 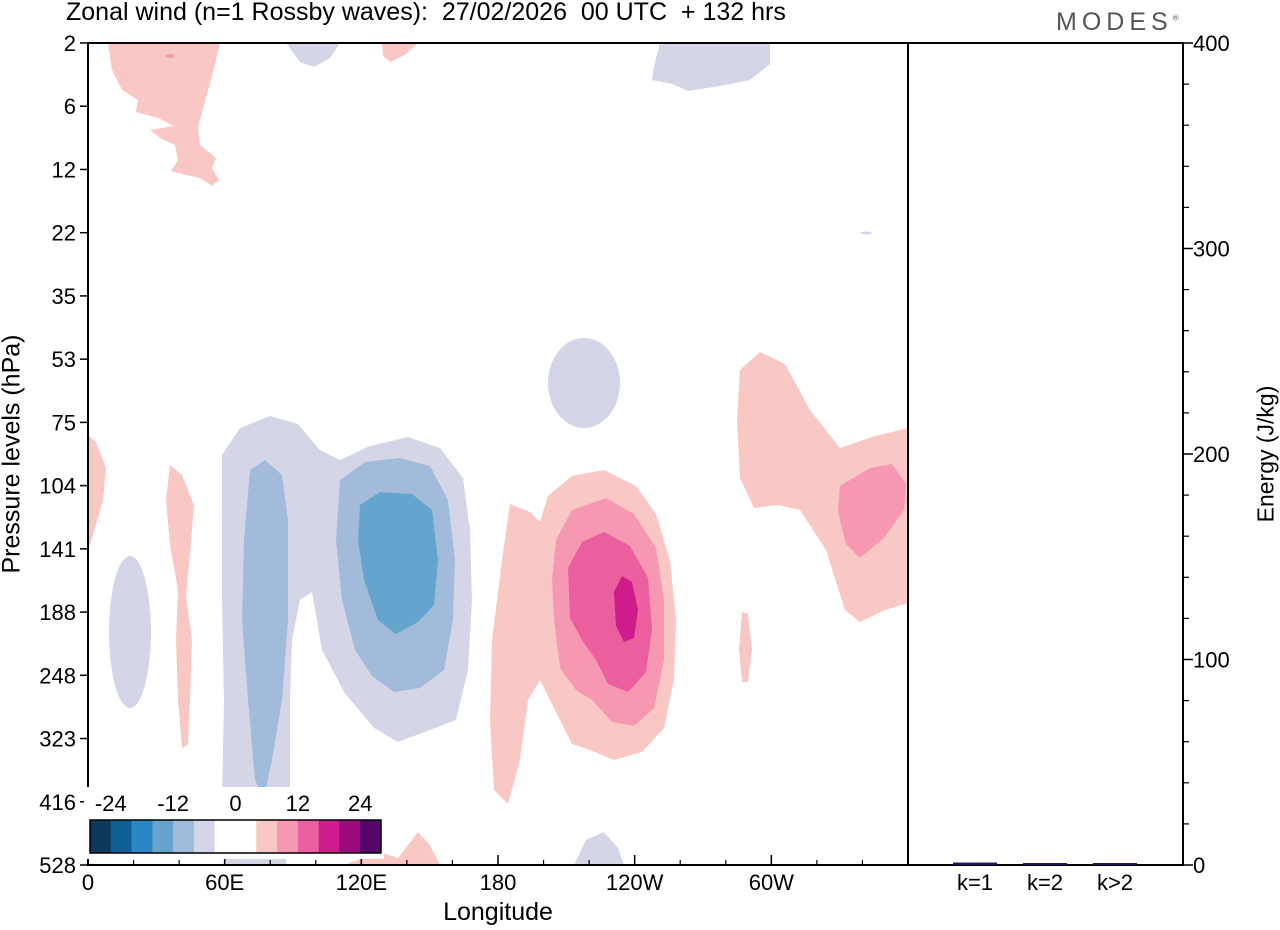 I want to click on y-tick-label: 248, so click(x=57, y=675).